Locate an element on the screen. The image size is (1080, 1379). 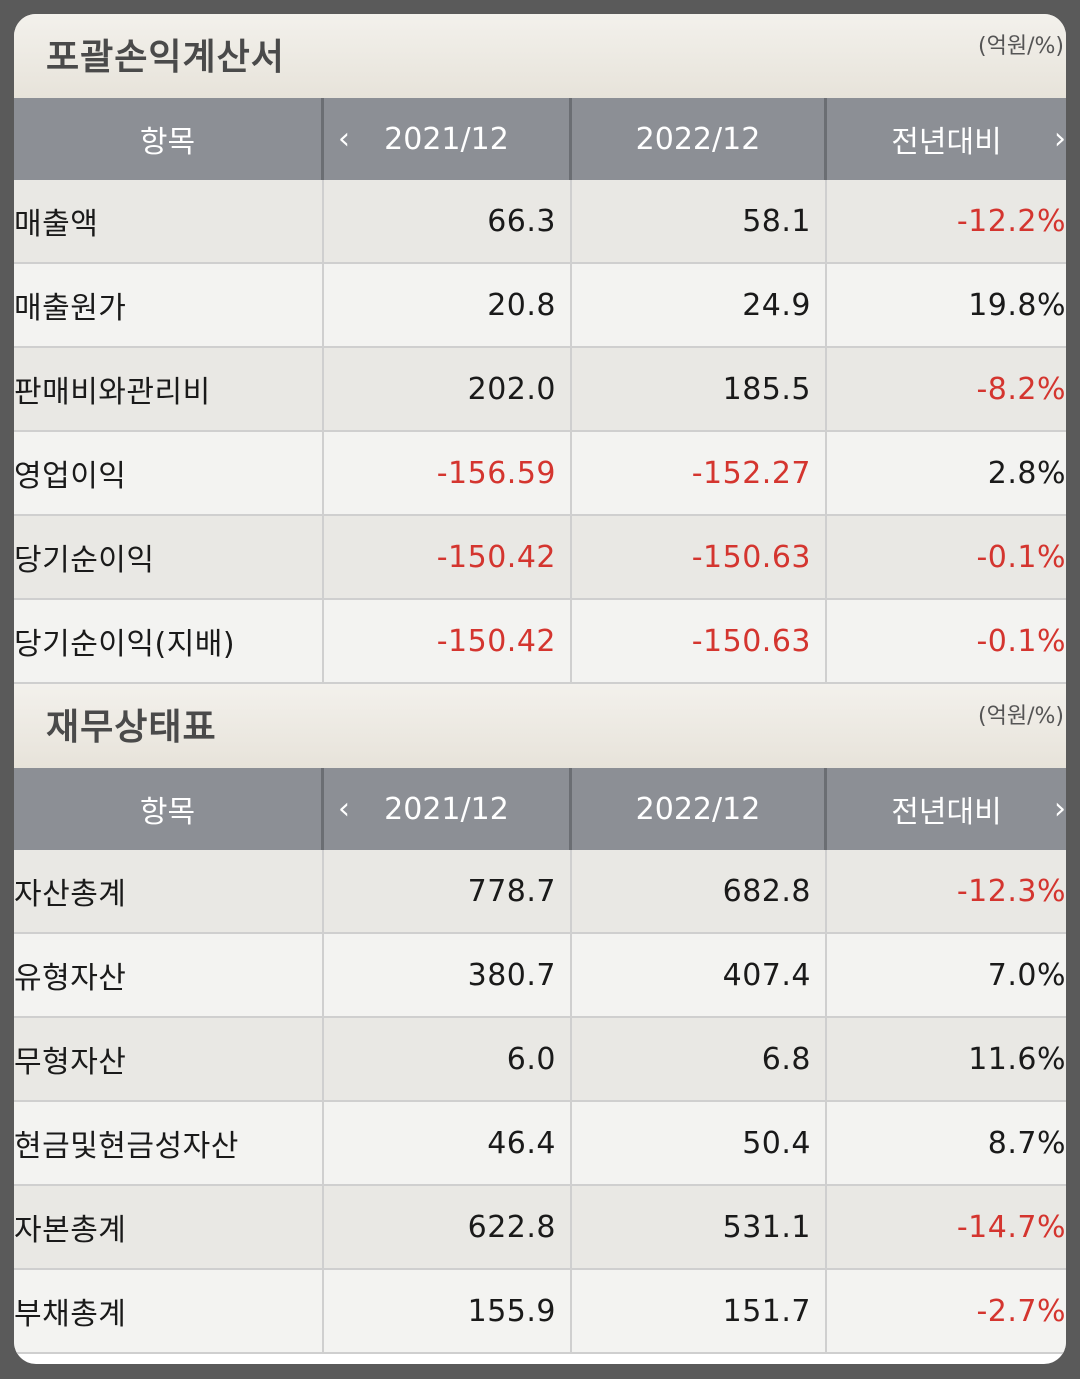
value-2021: -156.59 is located at coordinates (448, 473).